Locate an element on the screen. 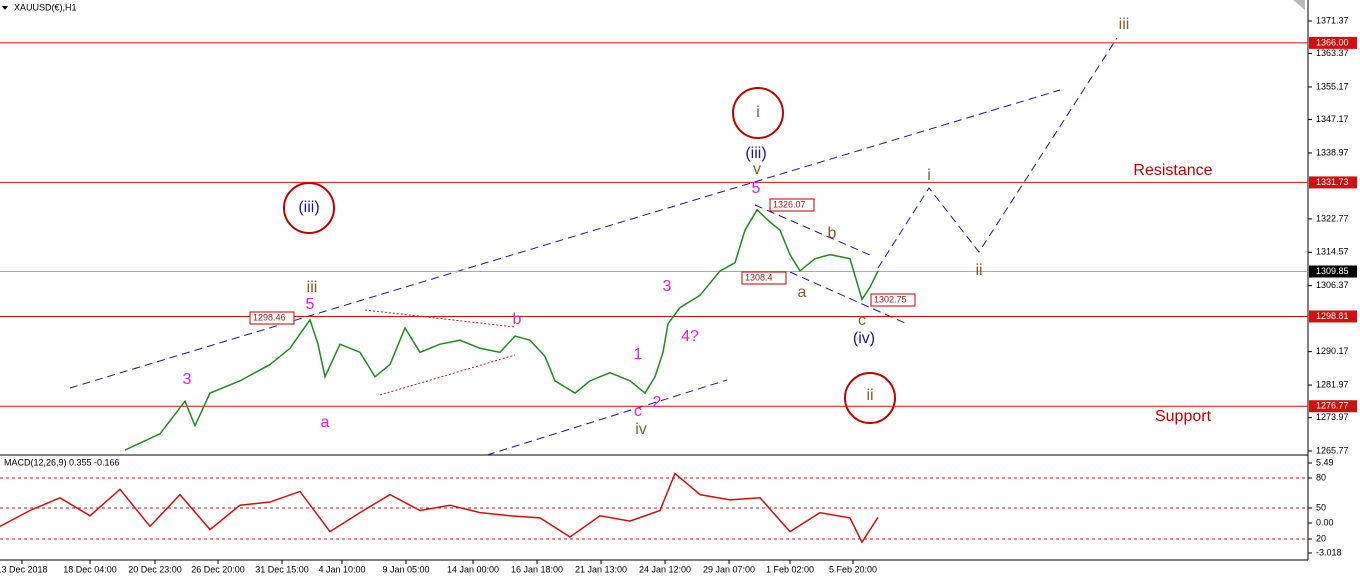  y-tick-label: 1322.77 is located at coordinates (1332, 218).